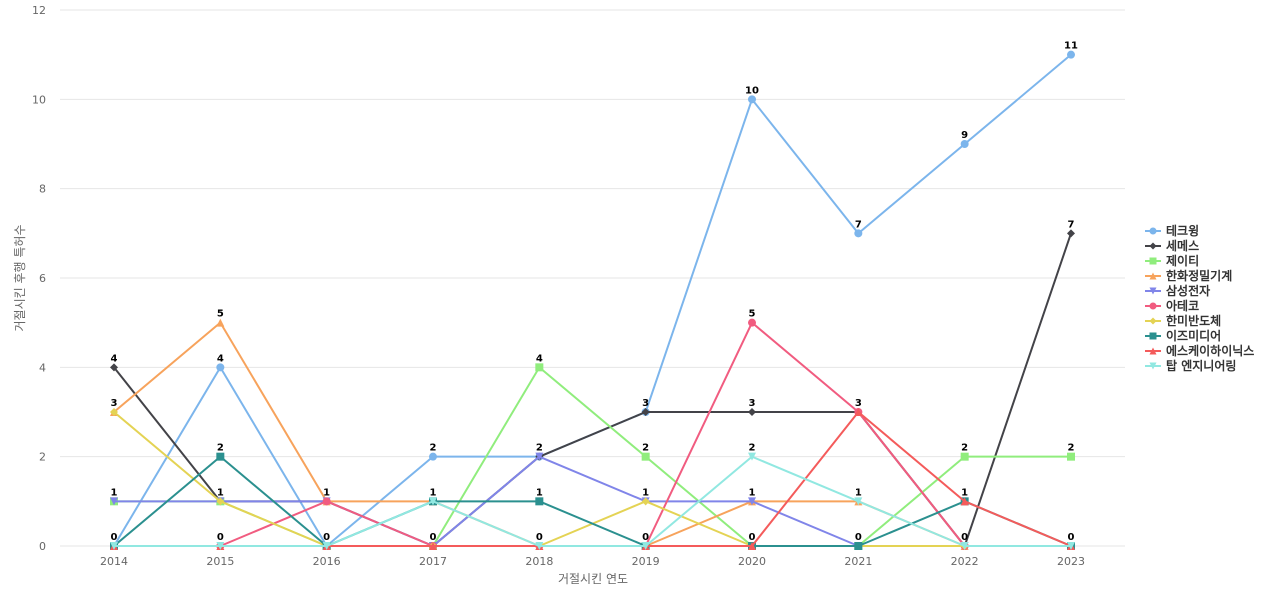 This screenshot has width=1280, height=600. Describe the element at coordinates (1172, 305) in the screenshot. I see `legend-item: 아테코` at that location.